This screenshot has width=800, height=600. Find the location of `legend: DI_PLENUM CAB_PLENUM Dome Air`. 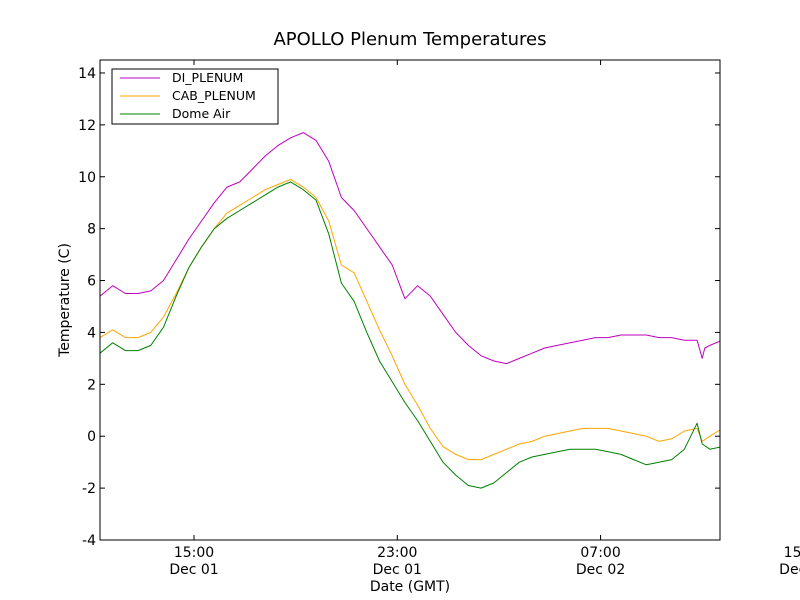

legend: DI_PLENUM CAB_PLENUM Dome Air is located at coordinates (195, 96).